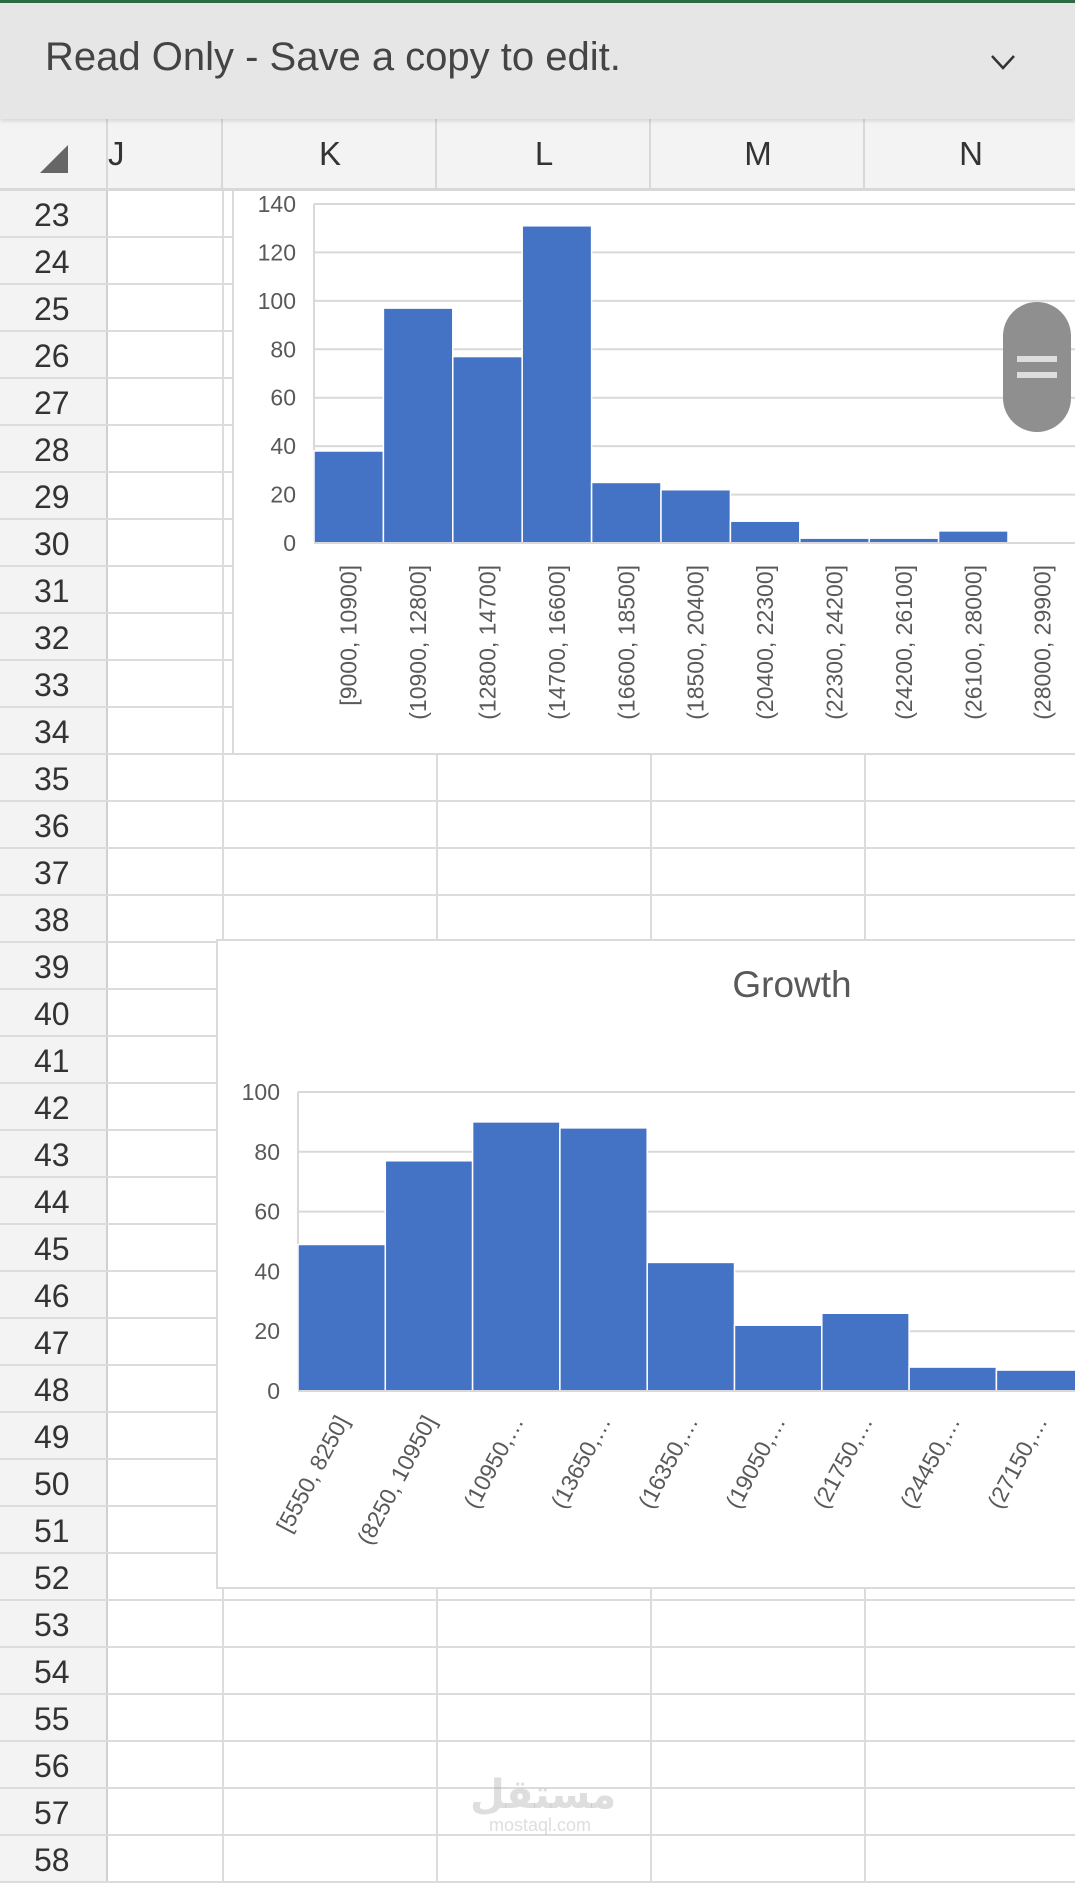 The width and height of the screenshot is (1075, 1884). I want to click on column-header-bar: J K L M N, so click(537, 155).